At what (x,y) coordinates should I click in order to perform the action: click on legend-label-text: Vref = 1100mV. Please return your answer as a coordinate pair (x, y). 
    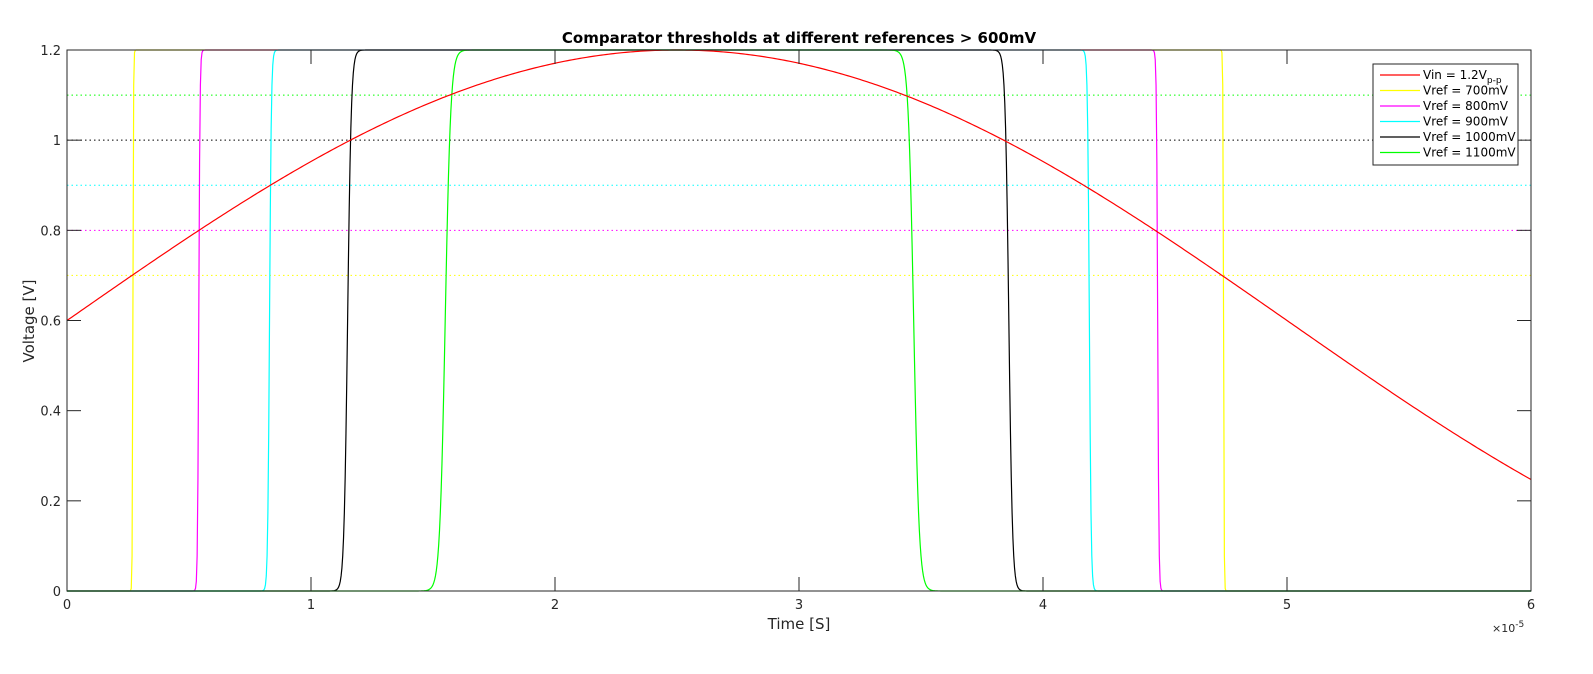
    Looking at the image, I should click on (1469, 153).